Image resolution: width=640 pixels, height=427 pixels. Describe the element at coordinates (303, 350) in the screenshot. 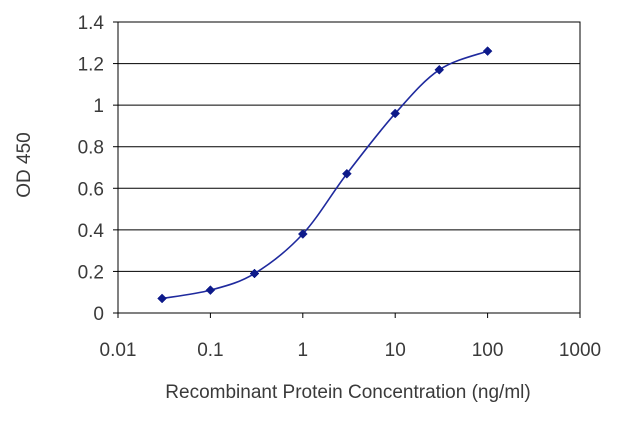

I see `x-tick-label: 1` at that location.